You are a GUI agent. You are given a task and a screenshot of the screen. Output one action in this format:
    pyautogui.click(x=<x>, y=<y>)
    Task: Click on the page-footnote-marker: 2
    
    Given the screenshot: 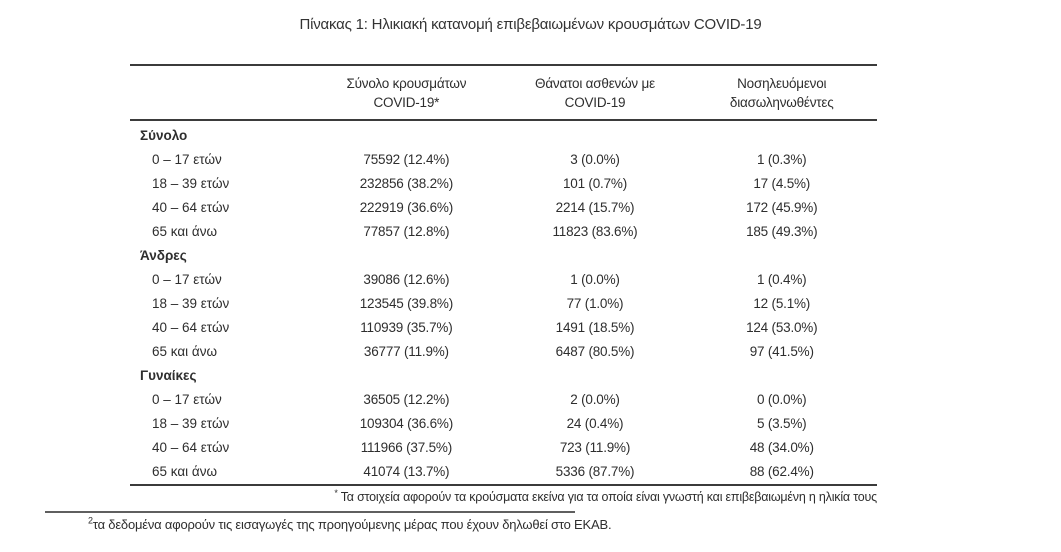 What is the action you would take?
    pyautogui.click(x=90, y=520)
    